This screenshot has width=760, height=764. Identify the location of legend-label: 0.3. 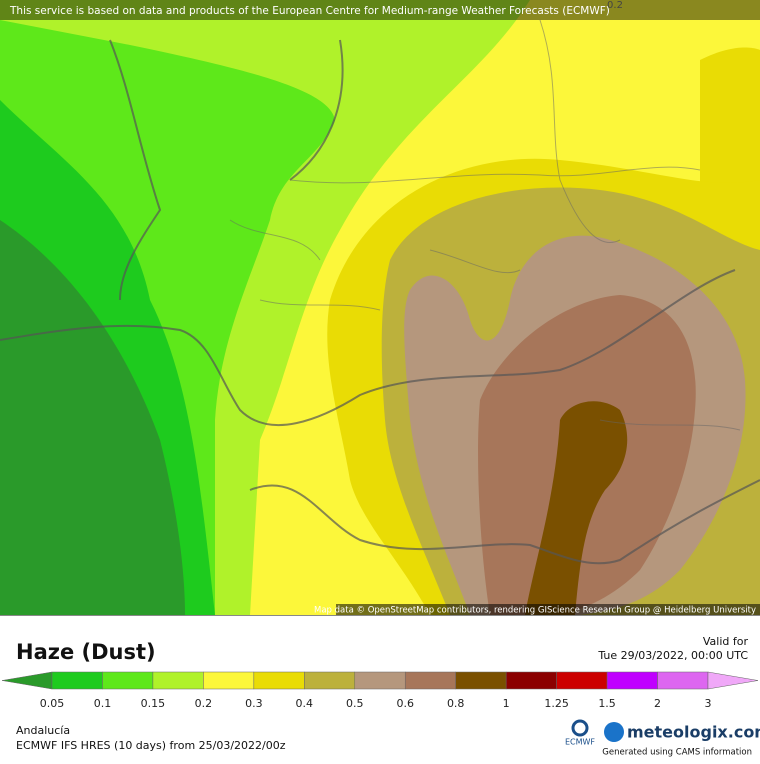
(254, 703).